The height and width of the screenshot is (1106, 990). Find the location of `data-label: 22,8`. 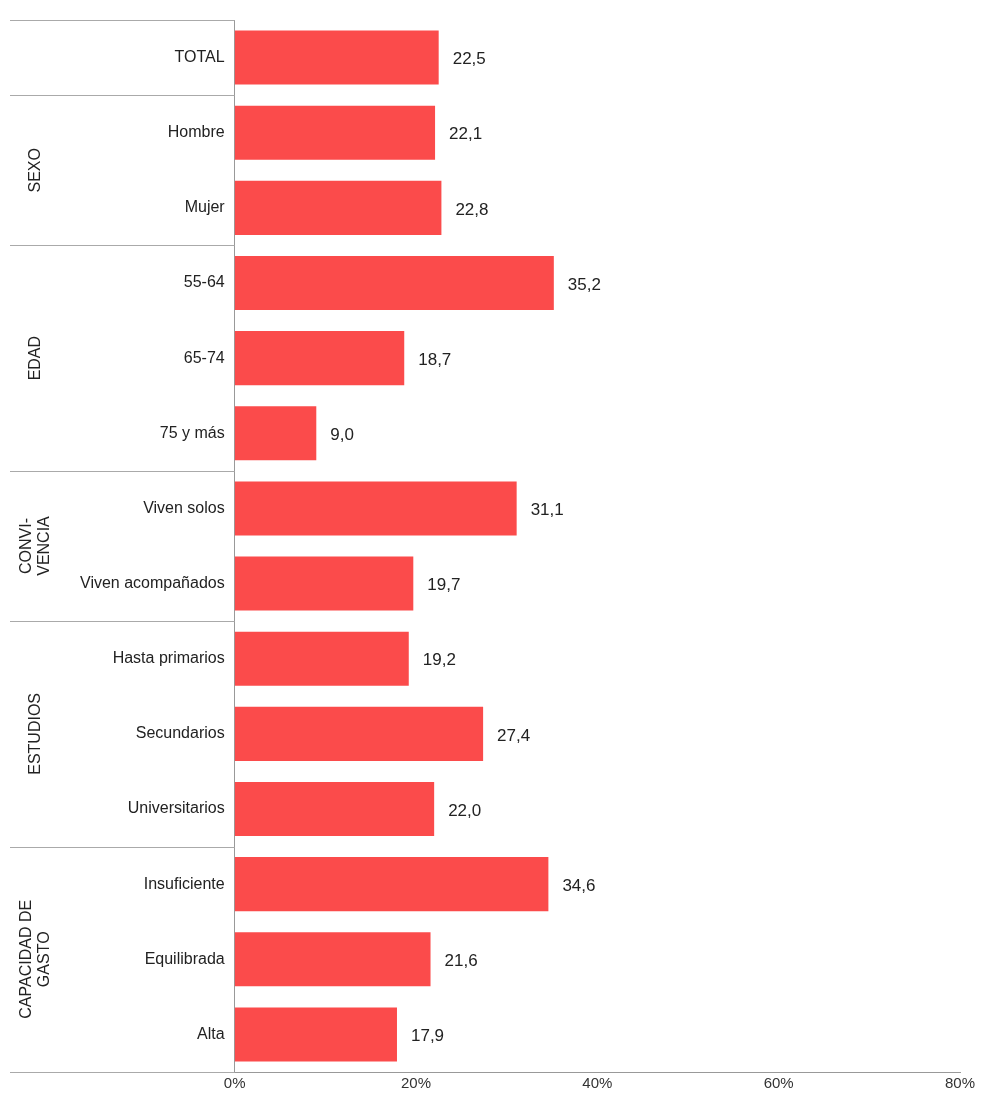

data-label: 22,8 is located at coordinates (472, 209).